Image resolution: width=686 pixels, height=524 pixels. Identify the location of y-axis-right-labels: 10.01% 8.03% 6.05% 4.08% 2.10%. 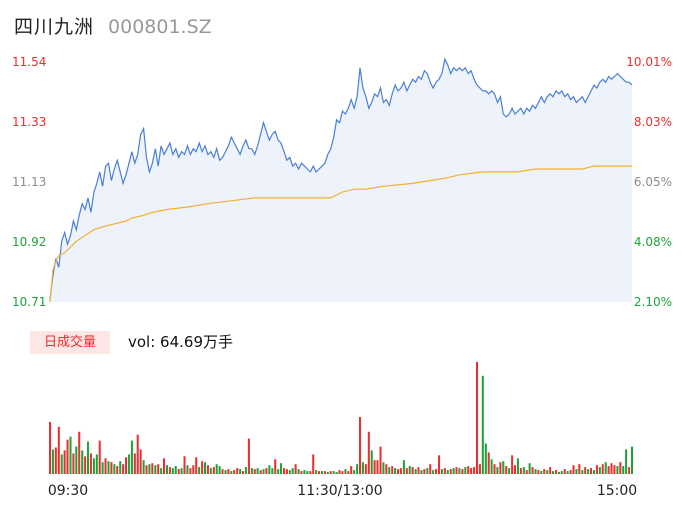
(649, 182).